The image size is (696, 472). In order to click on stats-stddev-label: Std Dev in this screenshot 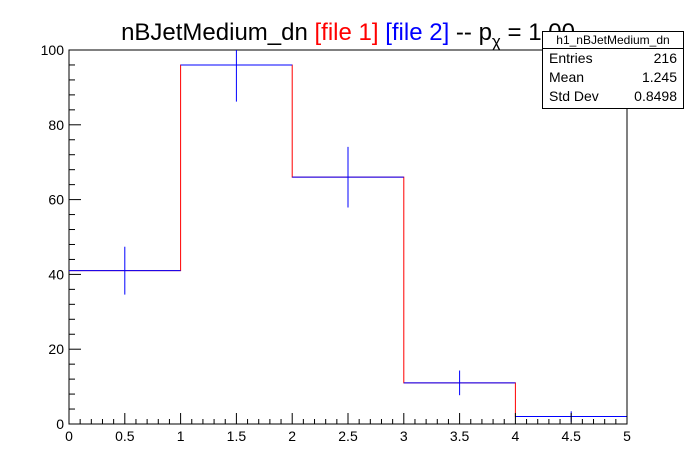, I will do `click(574, 96)`.